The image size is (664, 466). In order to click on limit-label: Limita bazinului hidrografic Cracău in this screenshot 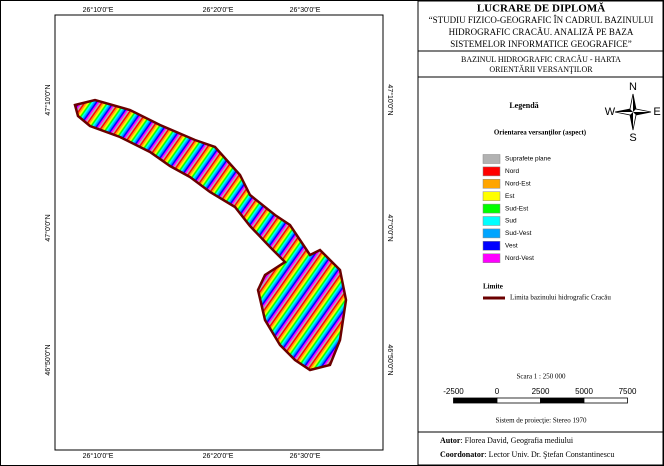, I will do `click(560, 298)`.